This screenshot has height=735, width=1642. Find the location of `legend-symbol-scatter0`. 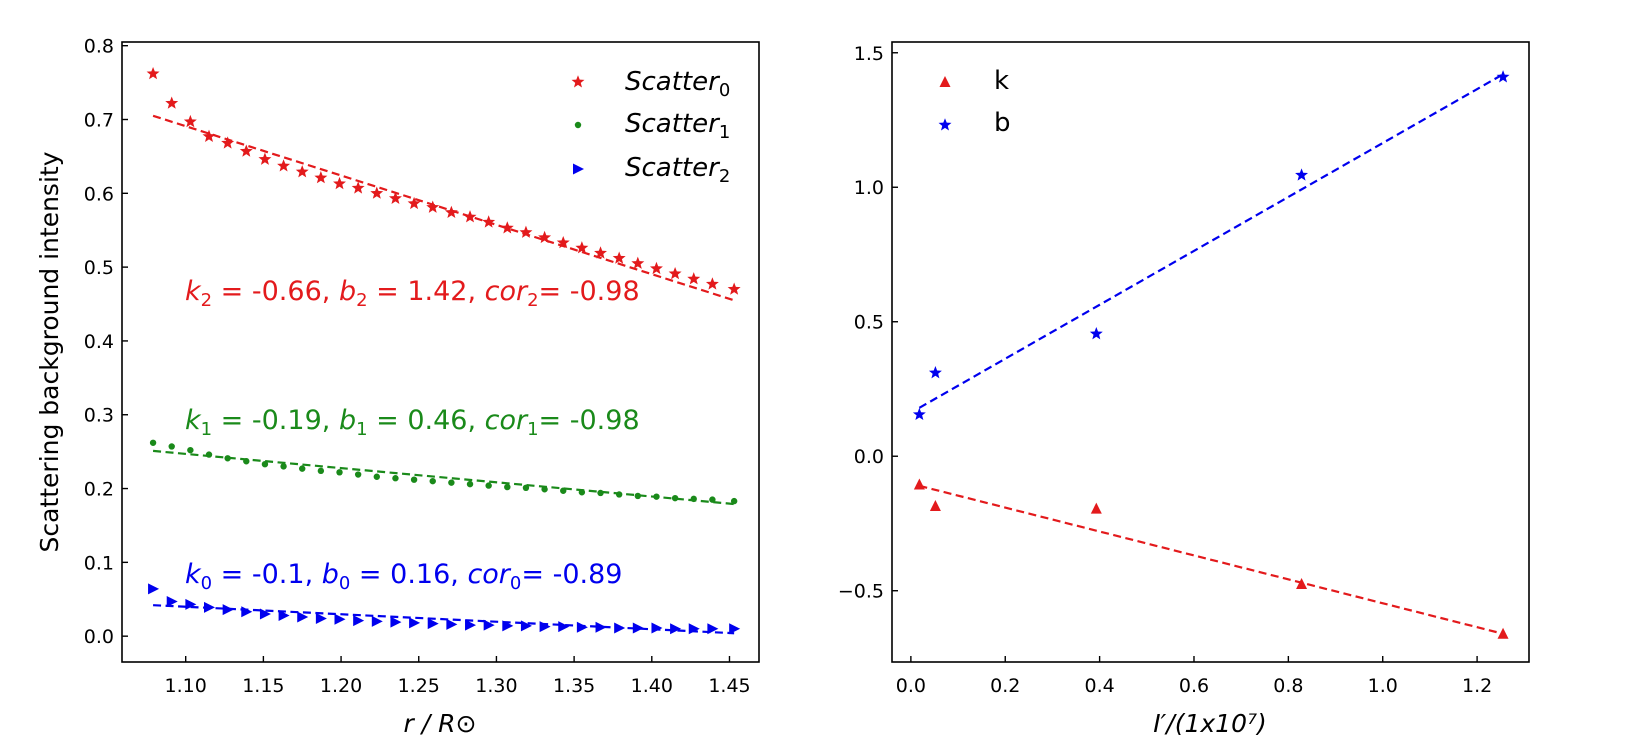

legend-symbol-scatter0 is located at coordinates (578, 81).